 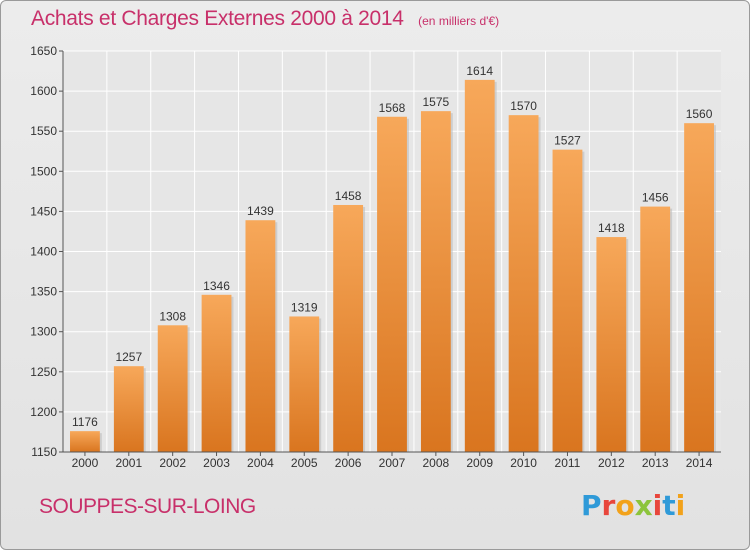 I want to click on data-label: 1575, so click(x=436, y=102).